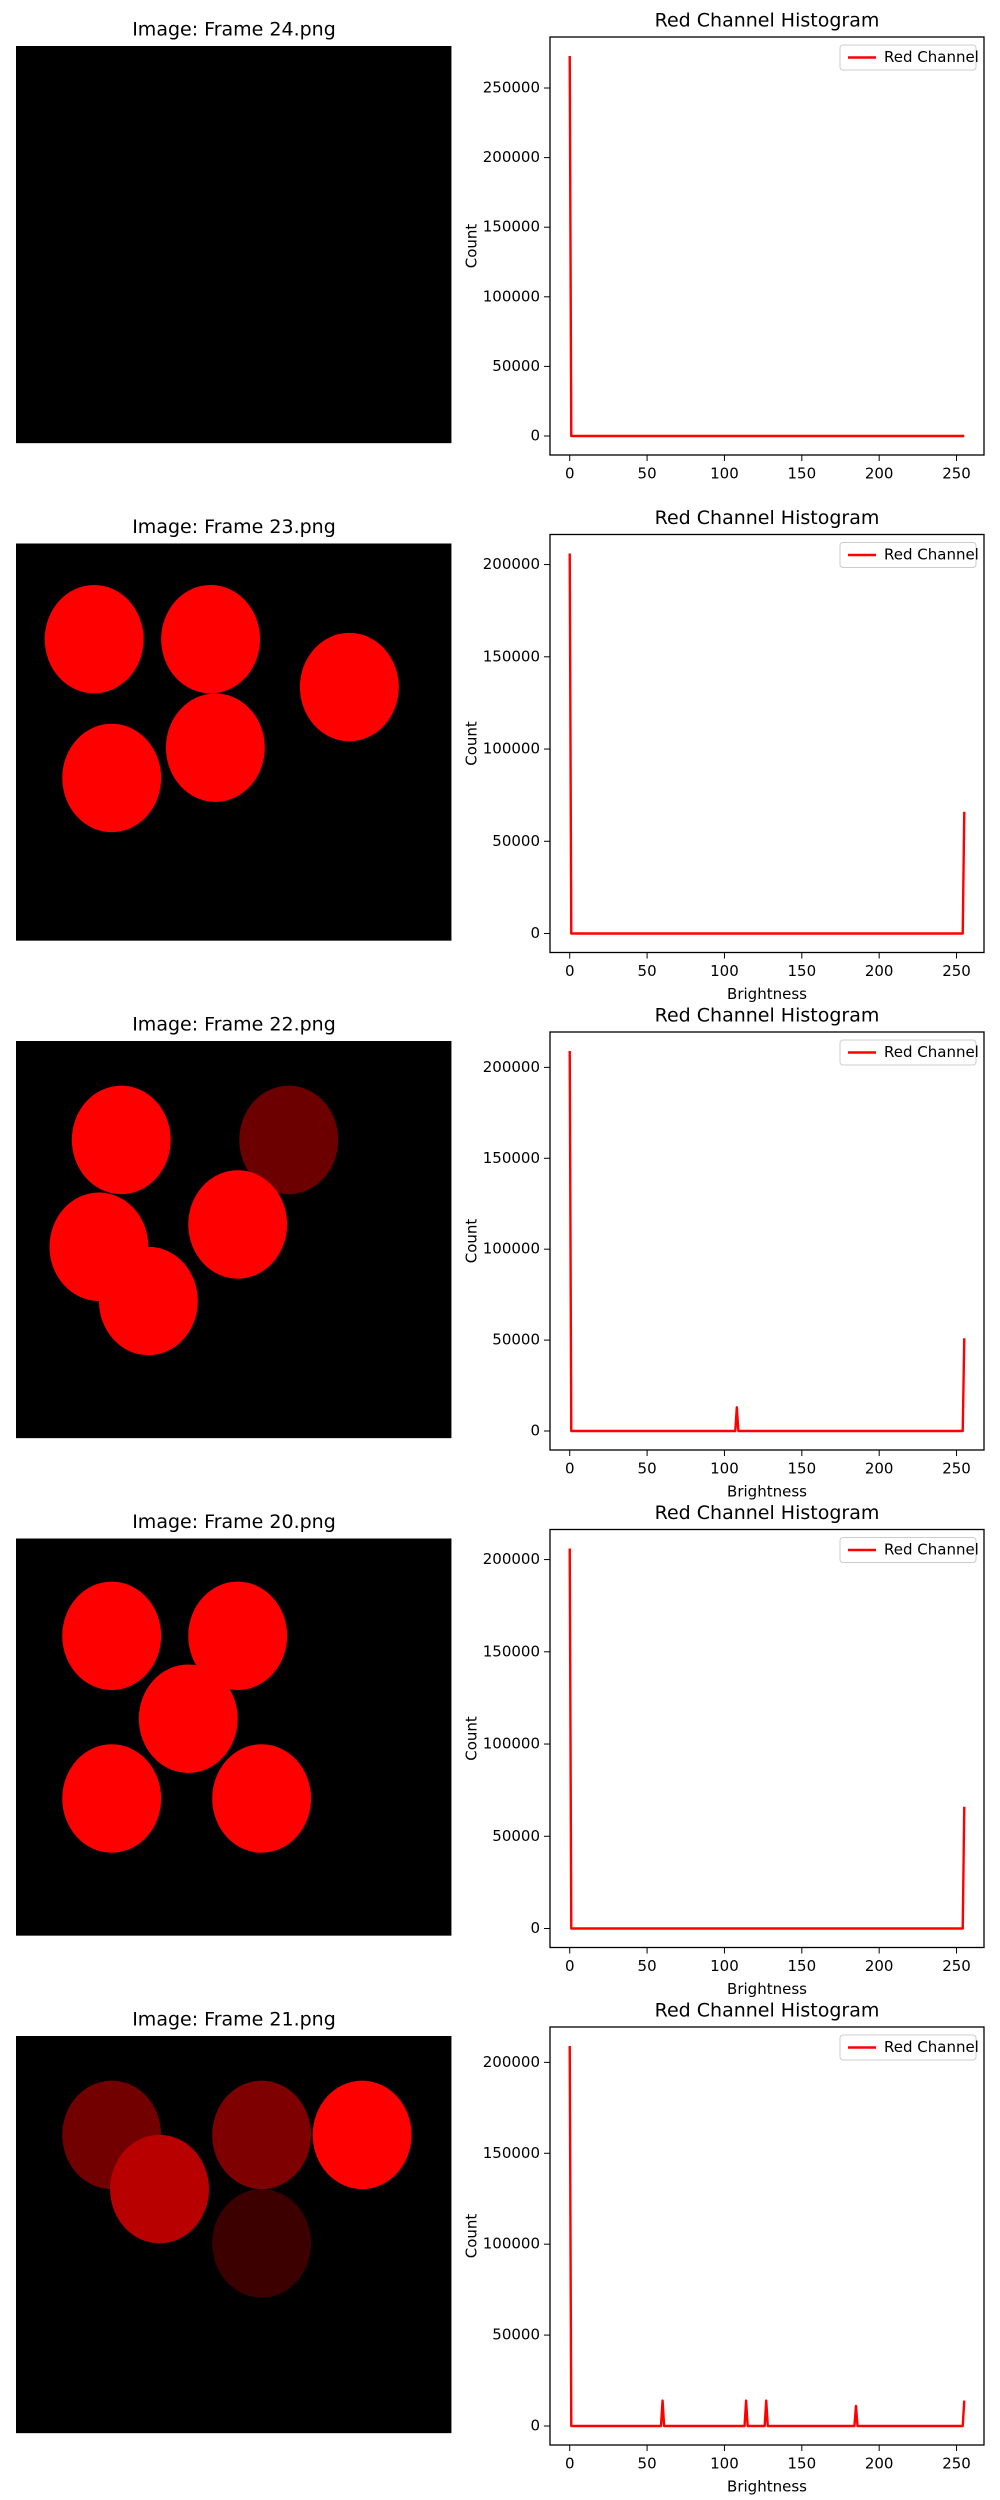 The image size is (1000, 2500). Describe the element at coordinates (234, 30) in the screenshot. I see `image-title: Image: Frame 24.png` at that location.